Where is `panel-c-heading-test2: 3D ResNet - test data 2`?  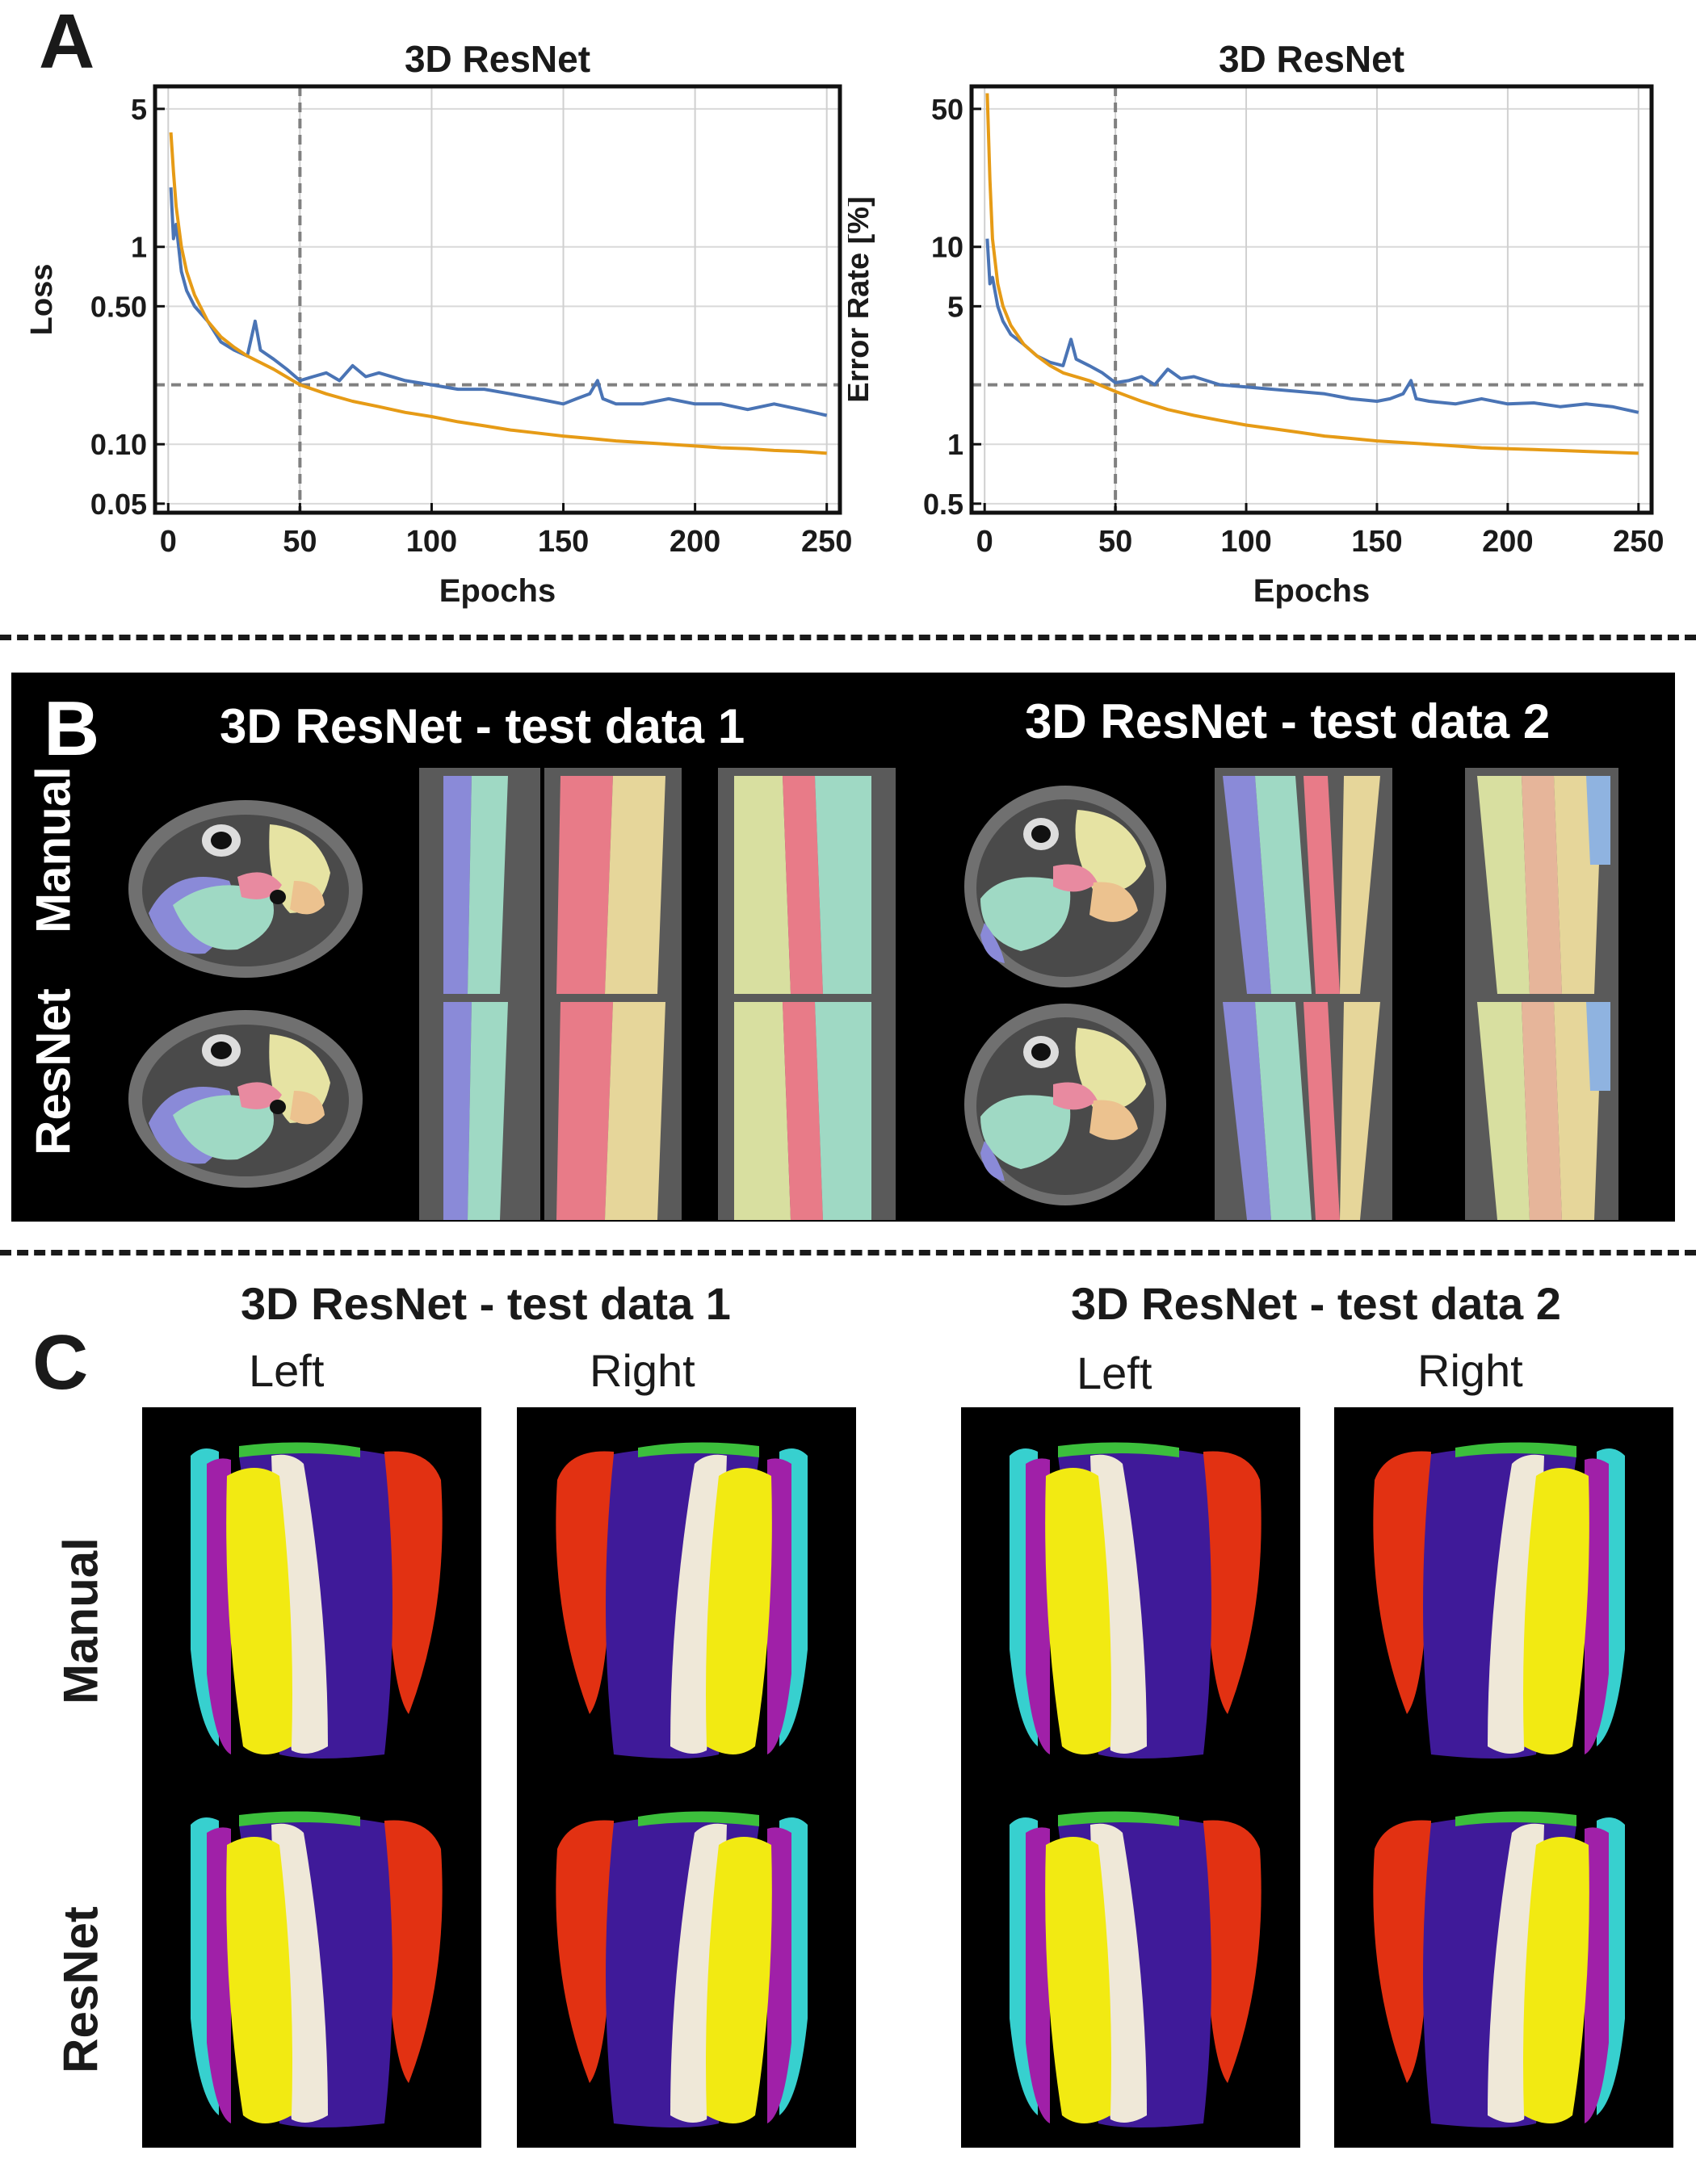 panel-c-heading-test2: 3D ResNet - test data 2 is located at coordinates (1316, 1303).